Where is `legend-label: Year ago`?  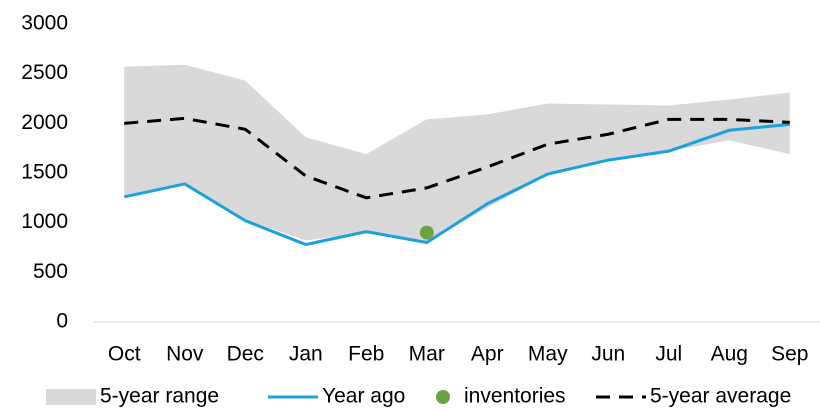 legend-label: Year ago is located at coordinates (363, 396).